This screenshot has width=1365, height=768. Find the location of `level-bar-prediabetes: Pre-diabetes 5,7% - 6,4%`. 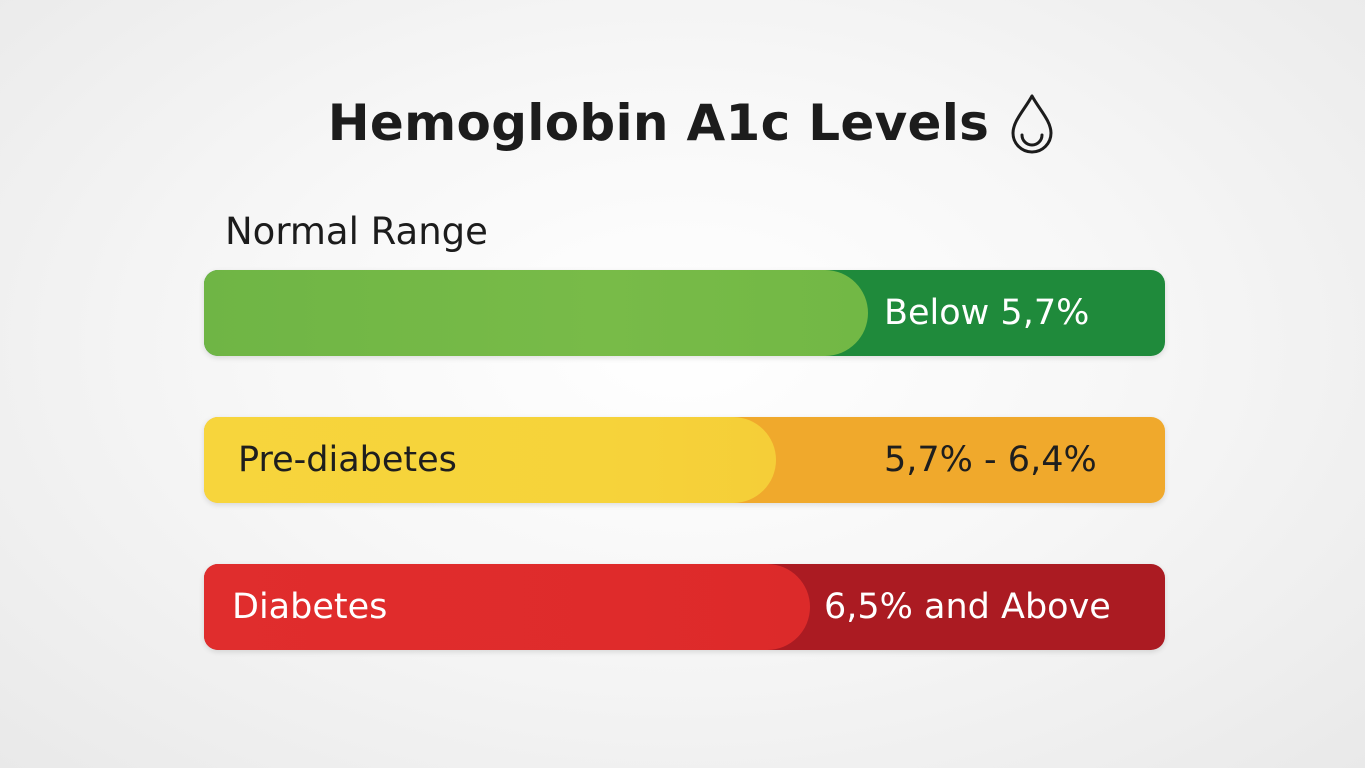

level-bar-prediabetes: Pre-diabetes 5,7% - 6,4% is located at coordinates (684, 460).